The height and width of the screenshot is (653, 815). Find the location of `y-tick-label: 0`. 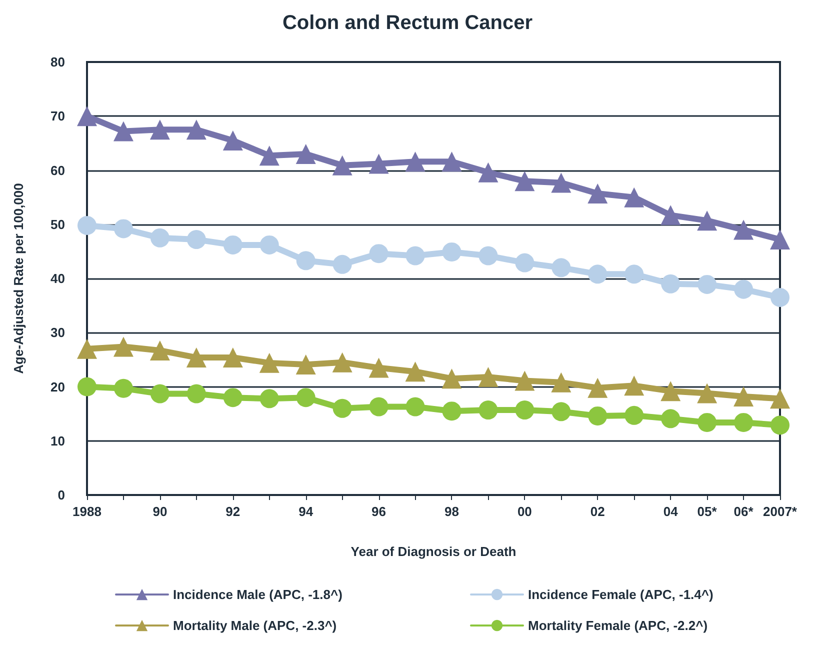

y-tick-label: 0 is located at coordinates (61, 495).